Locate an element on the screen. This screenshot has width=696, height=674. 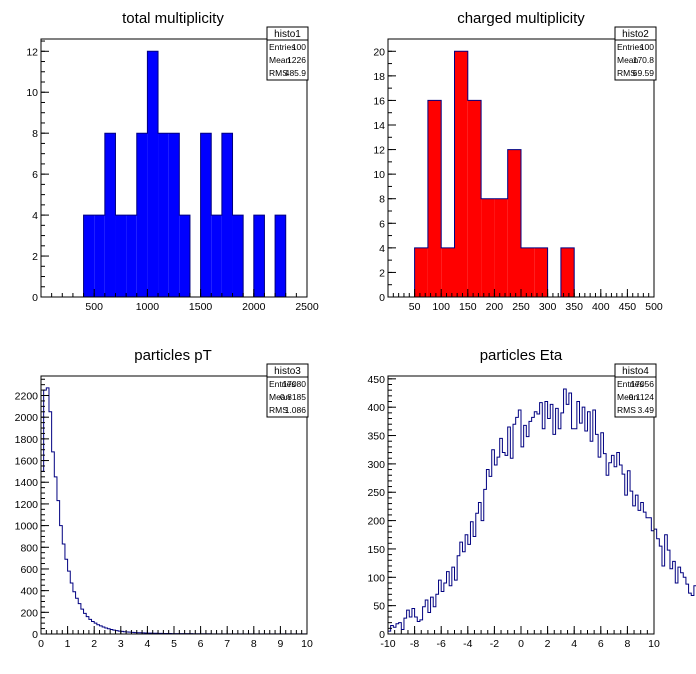
x-tick-label: 300 is located at coordinates (548, 307).